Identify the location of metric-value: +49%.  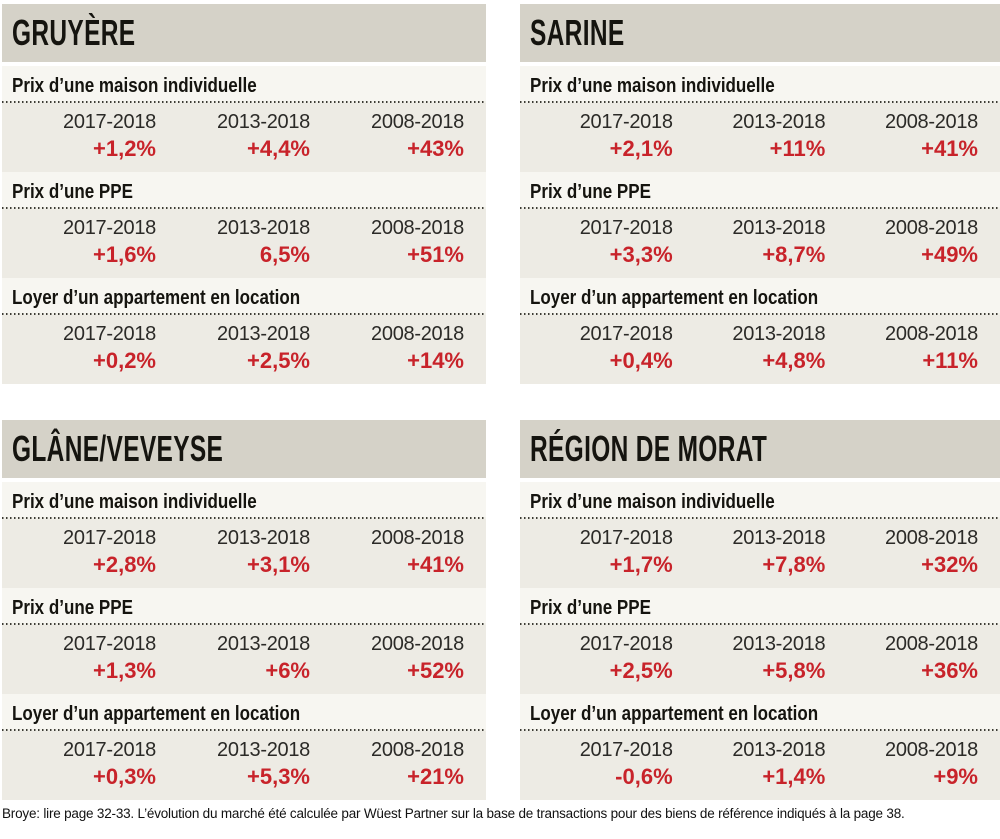
(949, 254).